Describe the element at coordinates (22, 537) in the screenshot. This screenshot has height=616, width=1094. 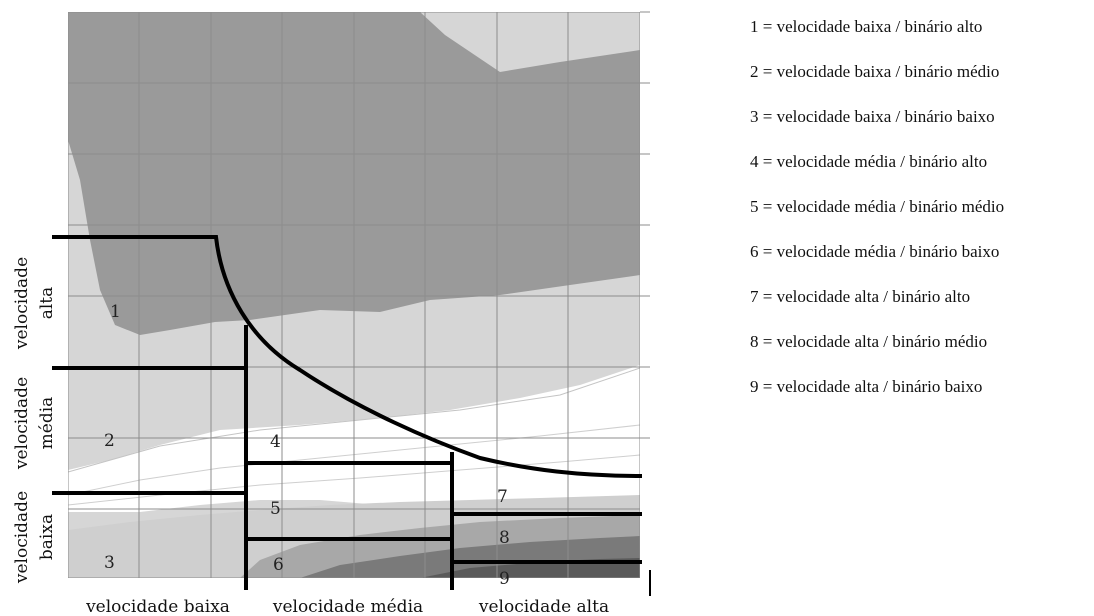
I see `y-label-baixa-line1: velocidade` at that location.